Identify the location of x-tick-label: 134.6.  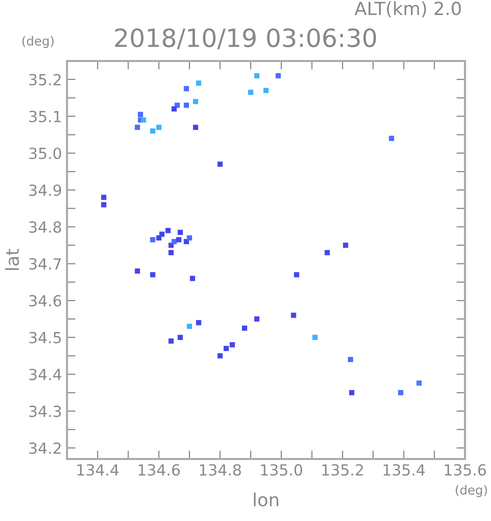
(159, 470).